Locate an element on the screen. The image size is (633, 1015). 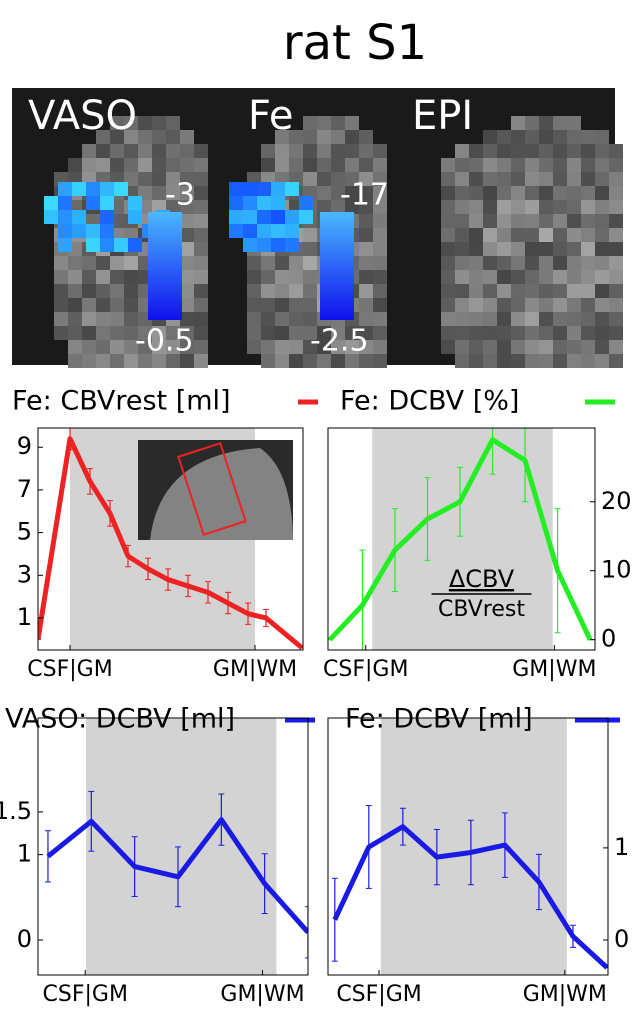
y-tick-label: 7 is located at coordinates (24, 489).